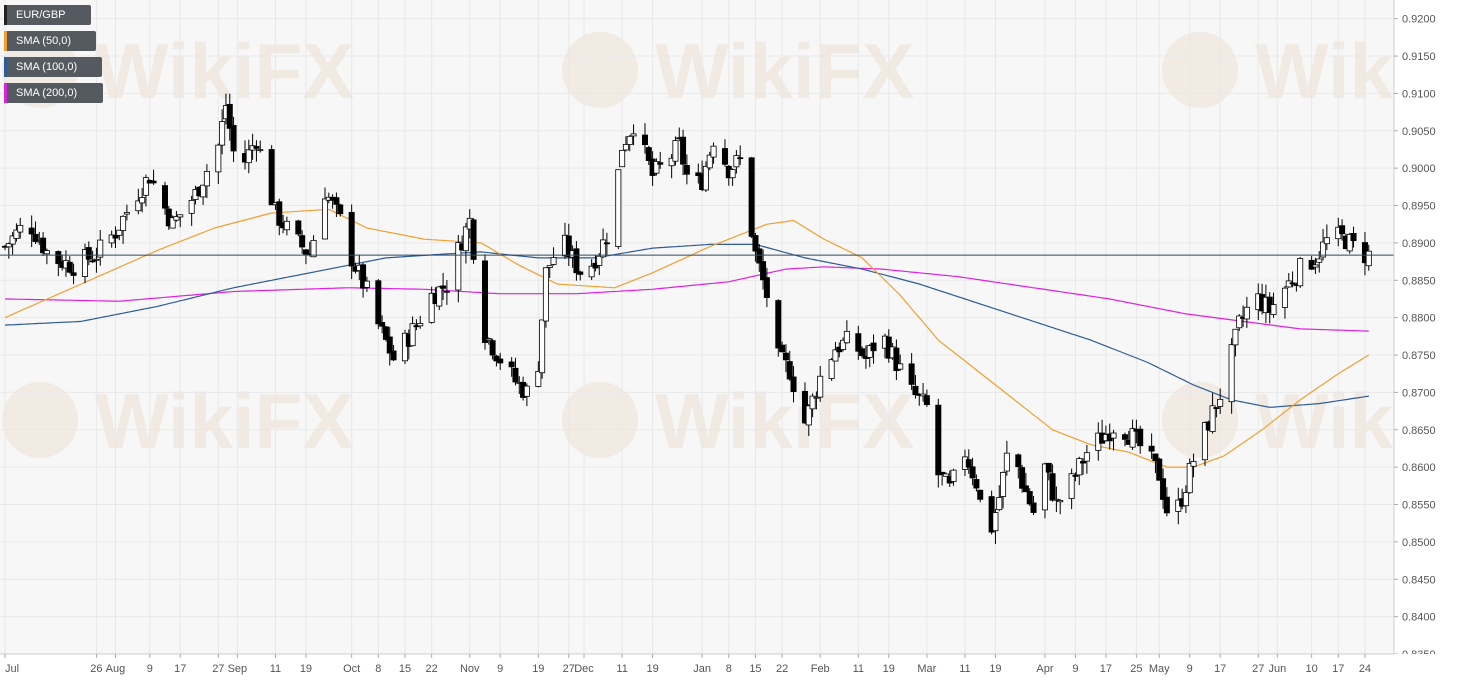  Describe the element at coordinates (378, 669) in the screenshot. I see `x-tick-label: 8` at that location.